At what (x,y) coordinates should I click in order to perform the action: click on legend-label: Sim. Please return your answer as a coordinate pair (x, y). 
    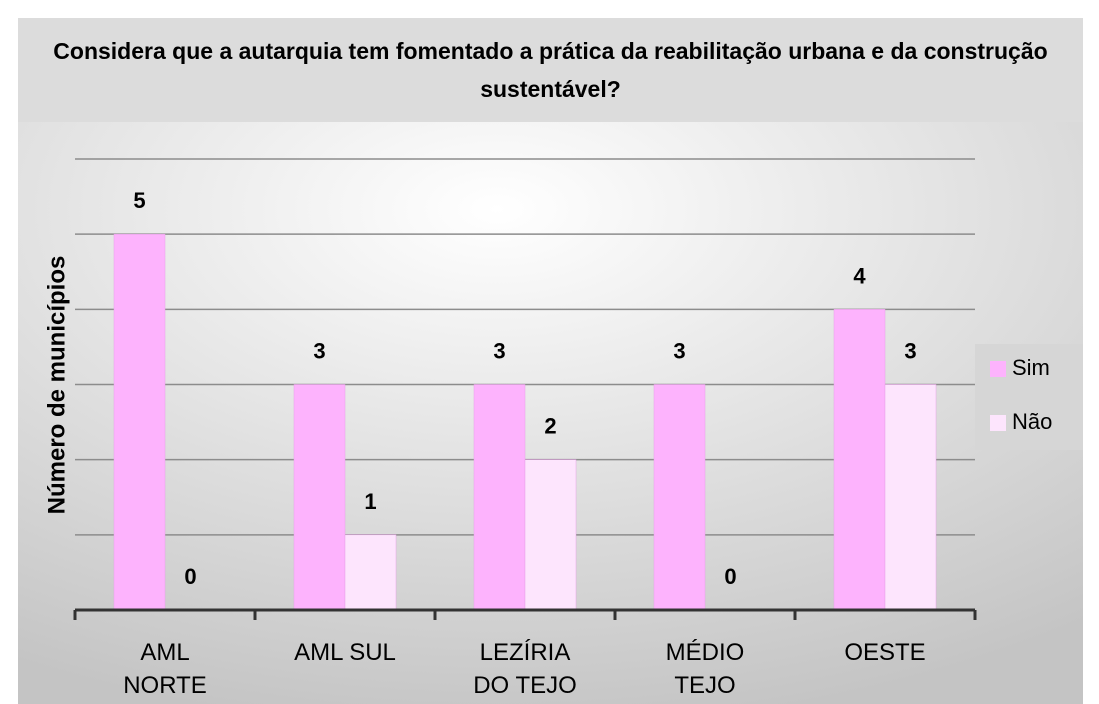
    Looking at the image, I should click on (1031, 367).